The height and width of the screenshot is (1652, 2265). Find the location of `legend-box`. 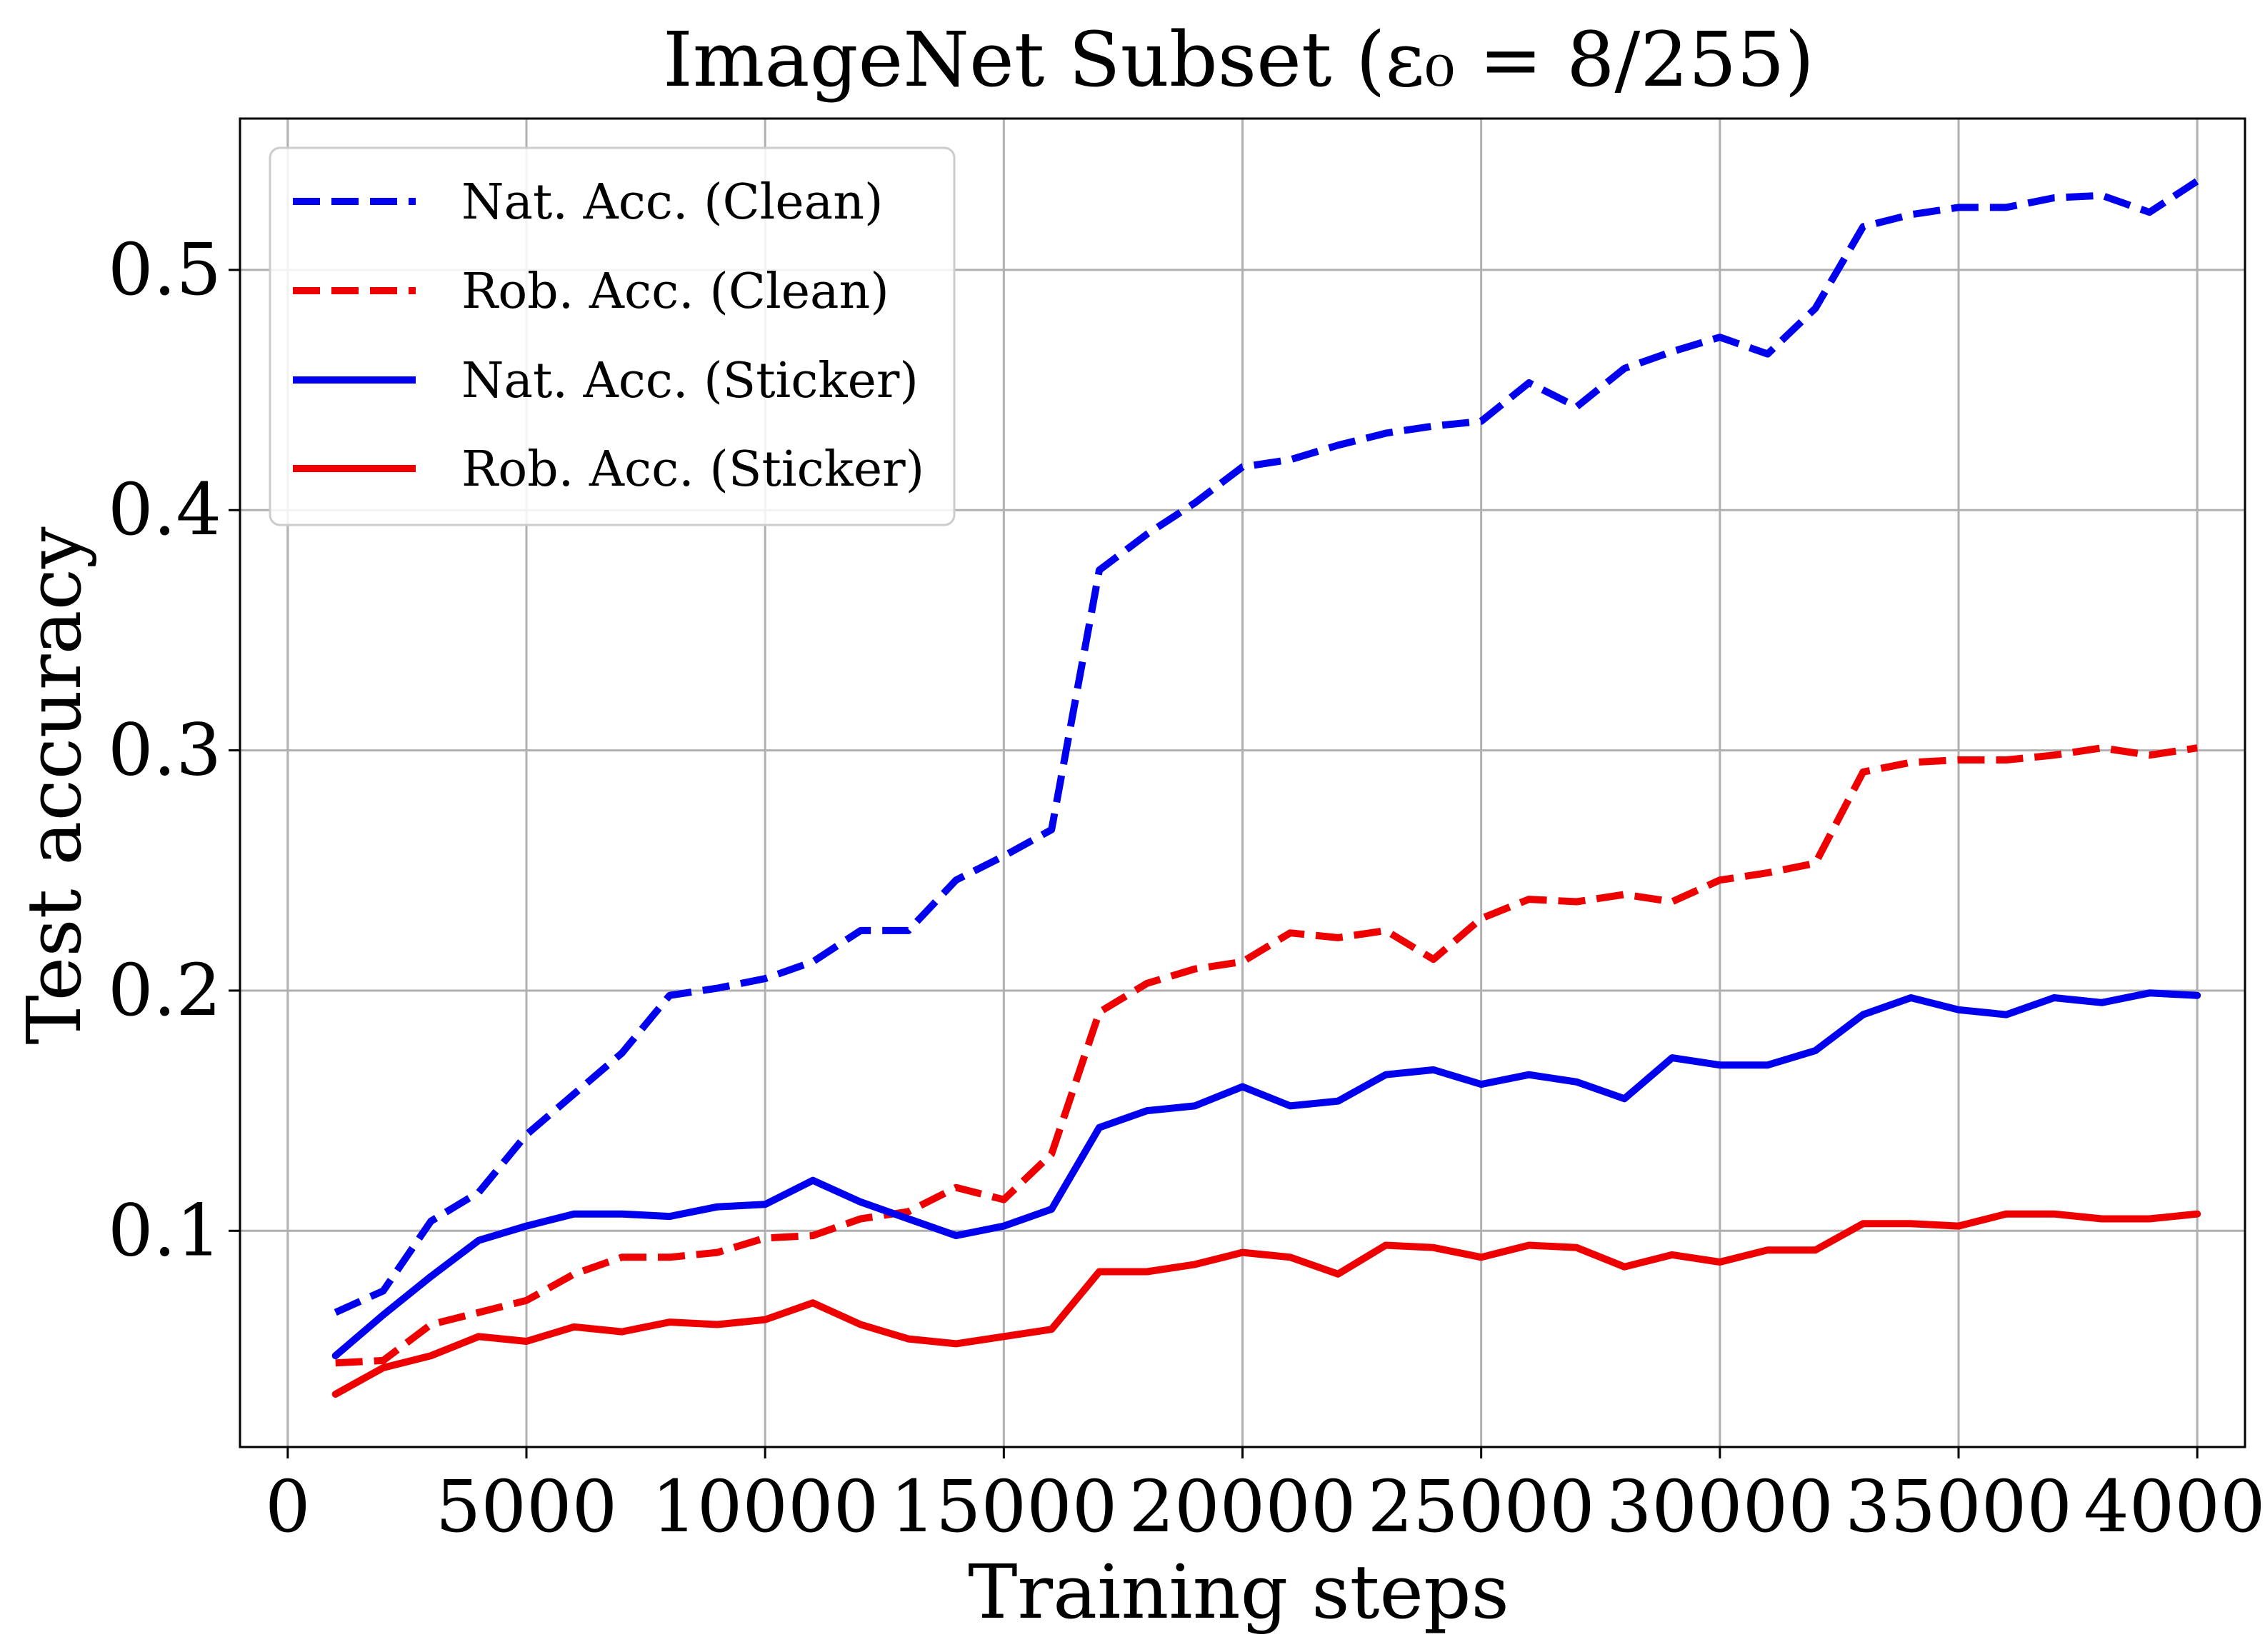

legend-box is located at coordinates (612, 336).